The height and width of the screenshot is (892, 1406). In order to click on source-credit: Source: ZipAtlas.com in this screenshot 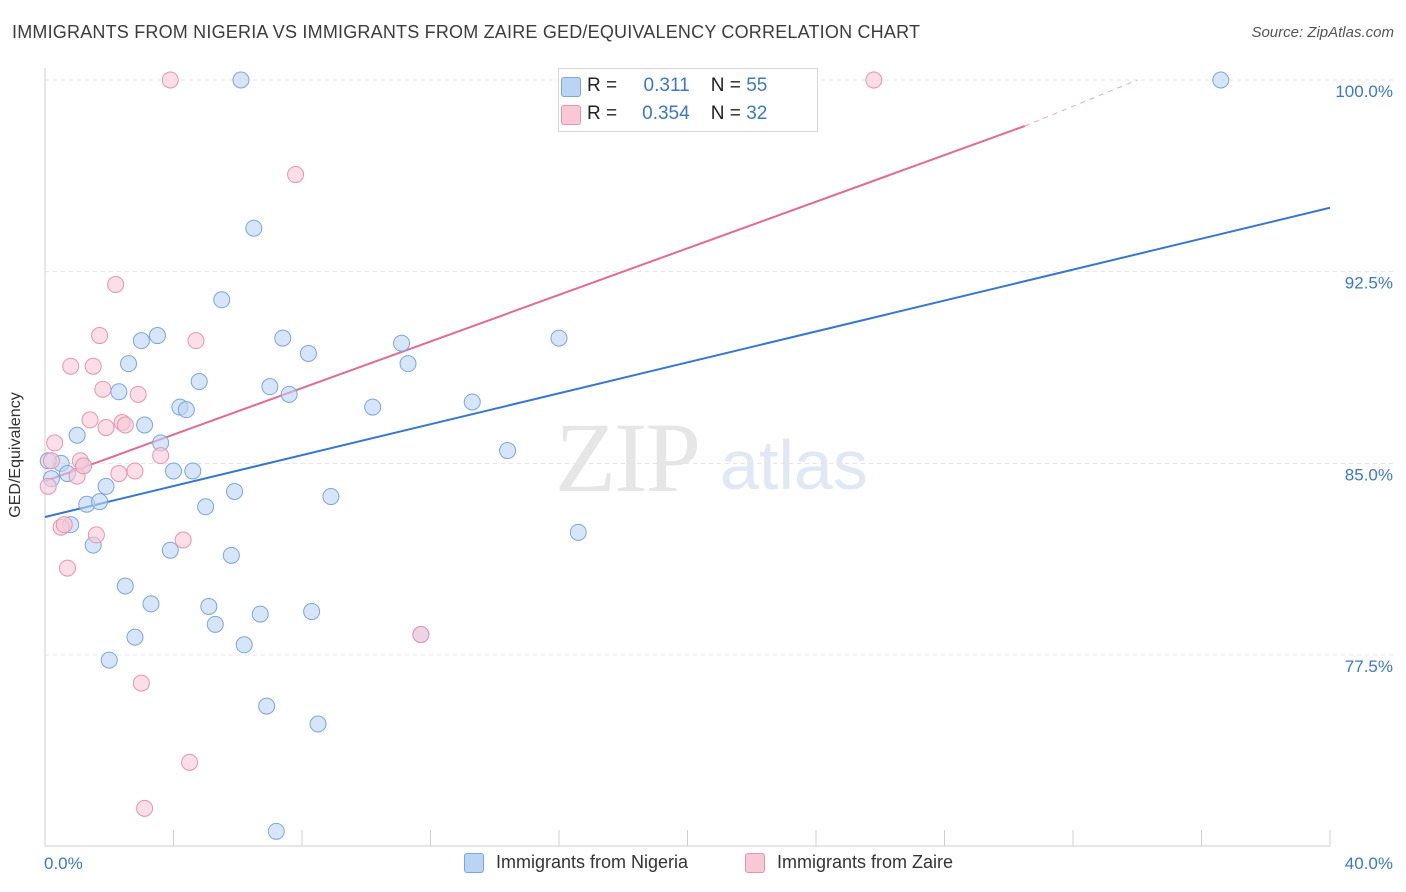, I will do `click(1322, 32)`.